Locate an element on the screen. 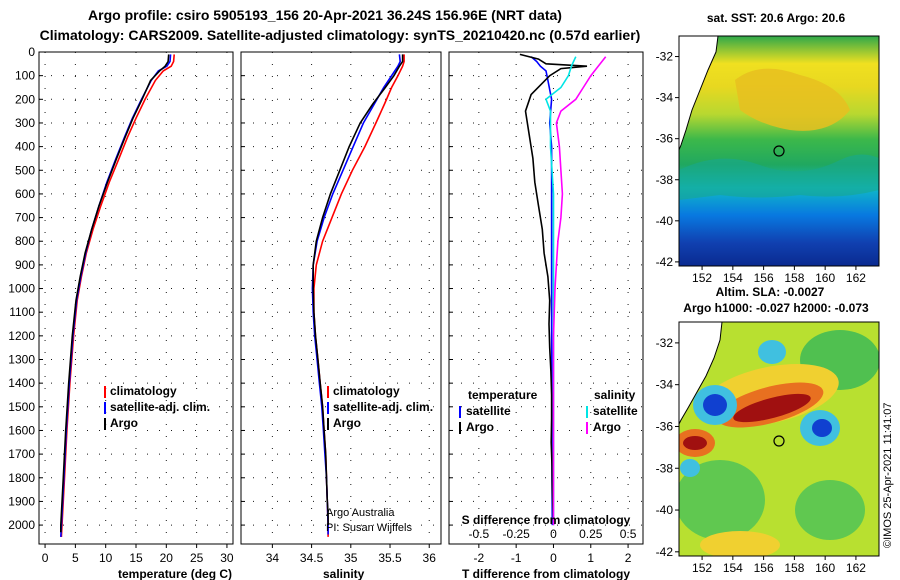 The image size is (900, 580). depth-tick-label: 1400 is located at coordinates (21, 383).